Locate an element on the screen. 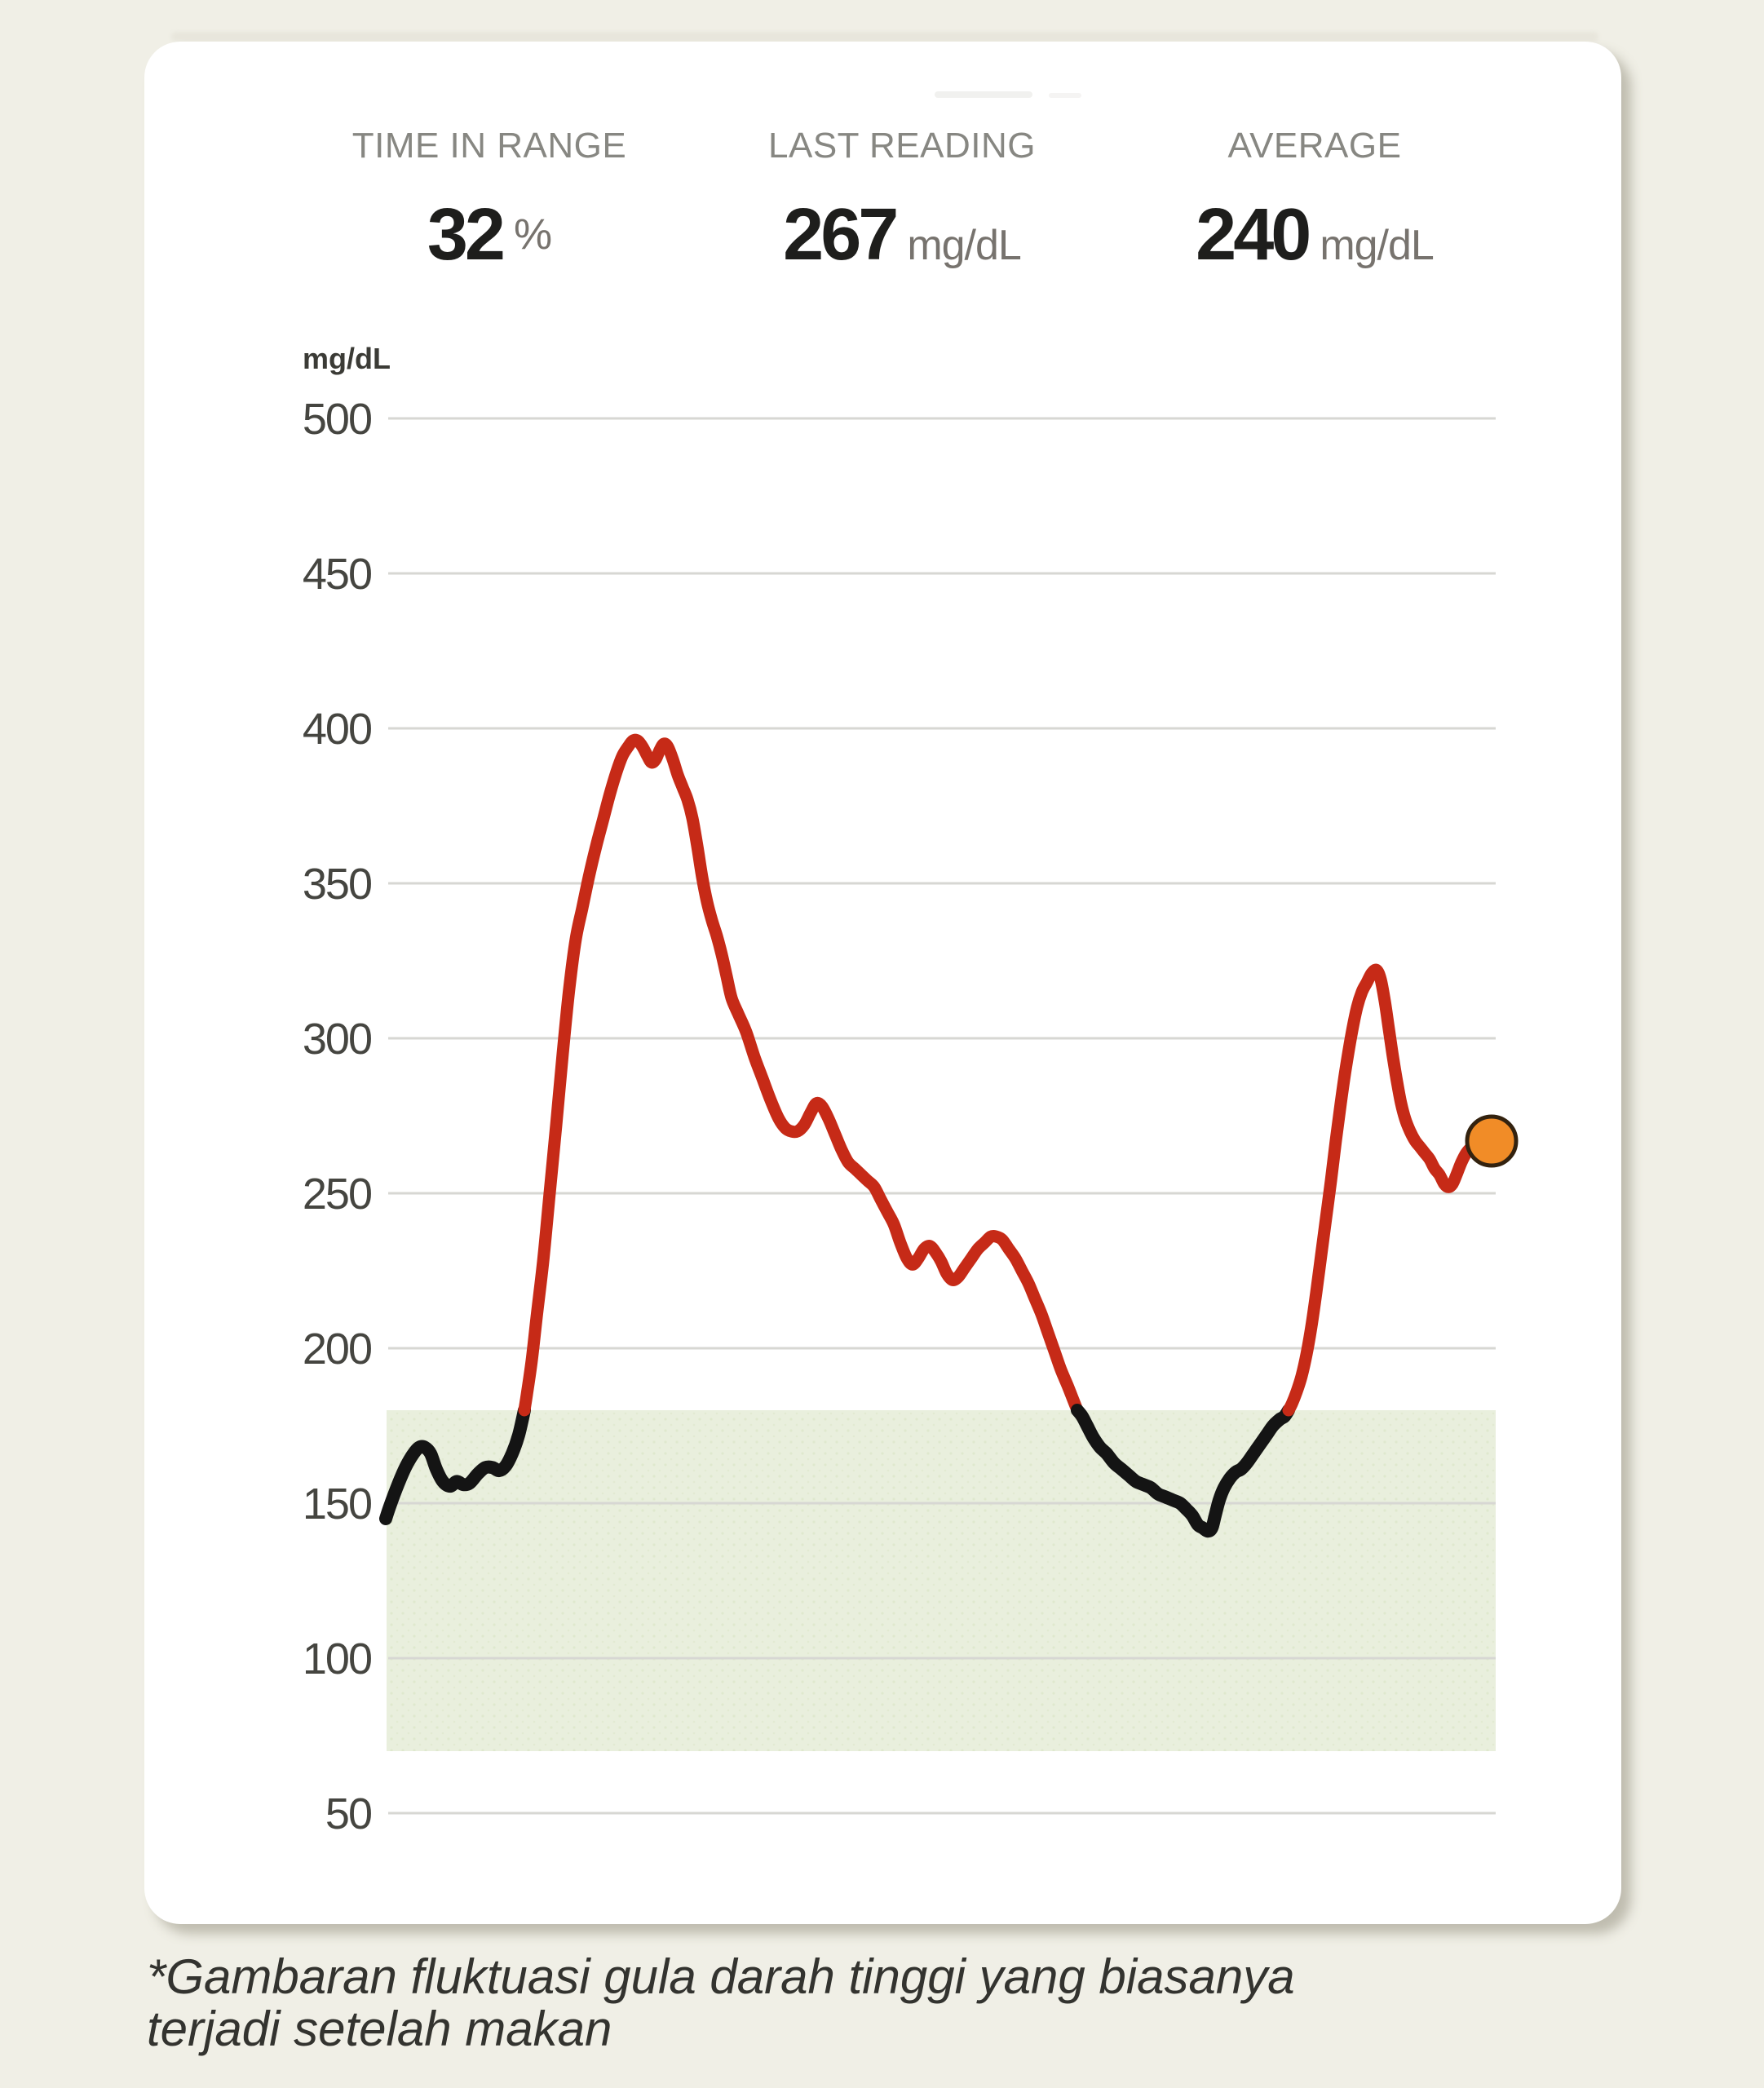 The height and width of the screenshot is (2088, 1764). svg-text: 500 is located at coordinates (337, 419).